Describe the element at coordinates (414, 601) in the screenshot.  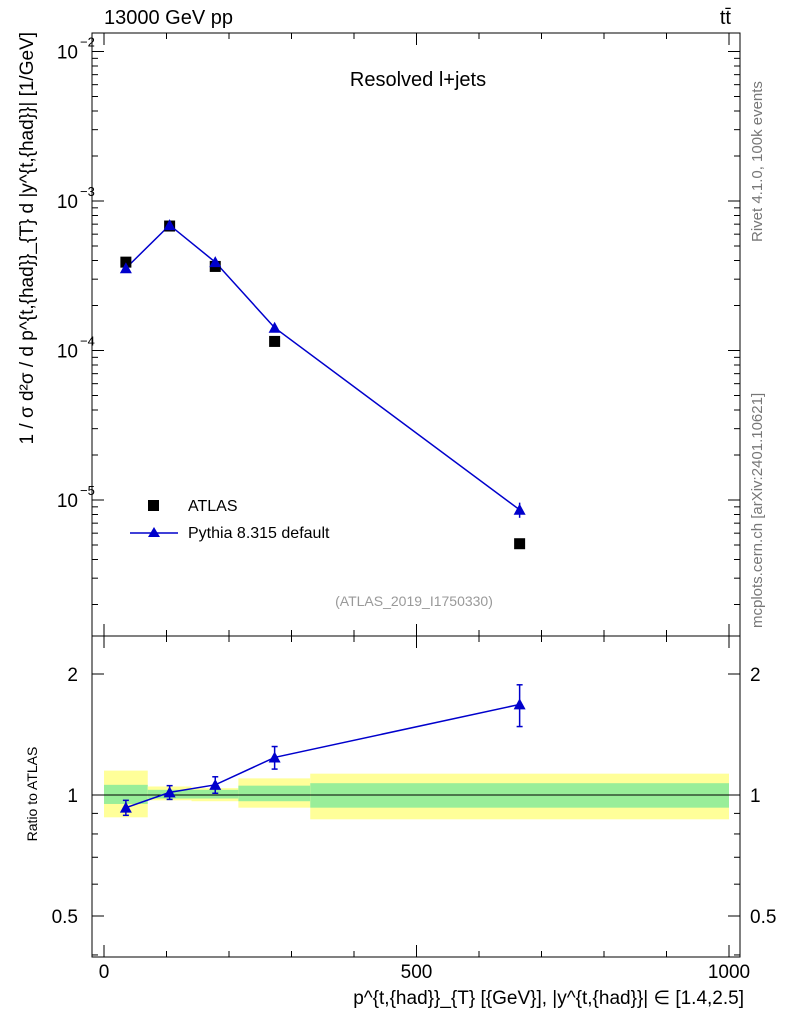
I see `analysis-id: (ATLAS_2019_I1750330)` at that location.